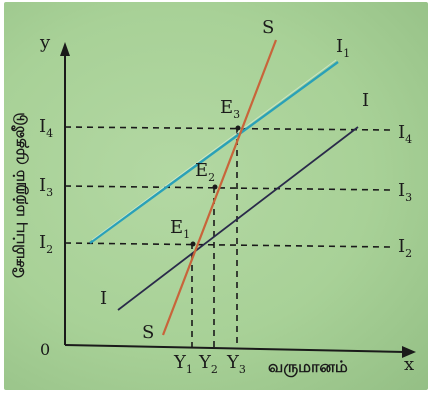  I want to click on label-E3: E3, so click(230, 109).